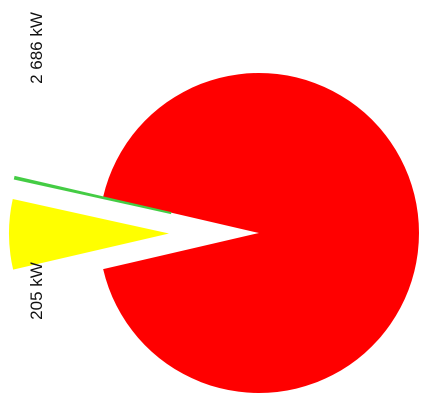  What do you see at coordinates (92, 195) in the screenshot?
I see `pie-slice-tiny` at bounding box center [92, 195].